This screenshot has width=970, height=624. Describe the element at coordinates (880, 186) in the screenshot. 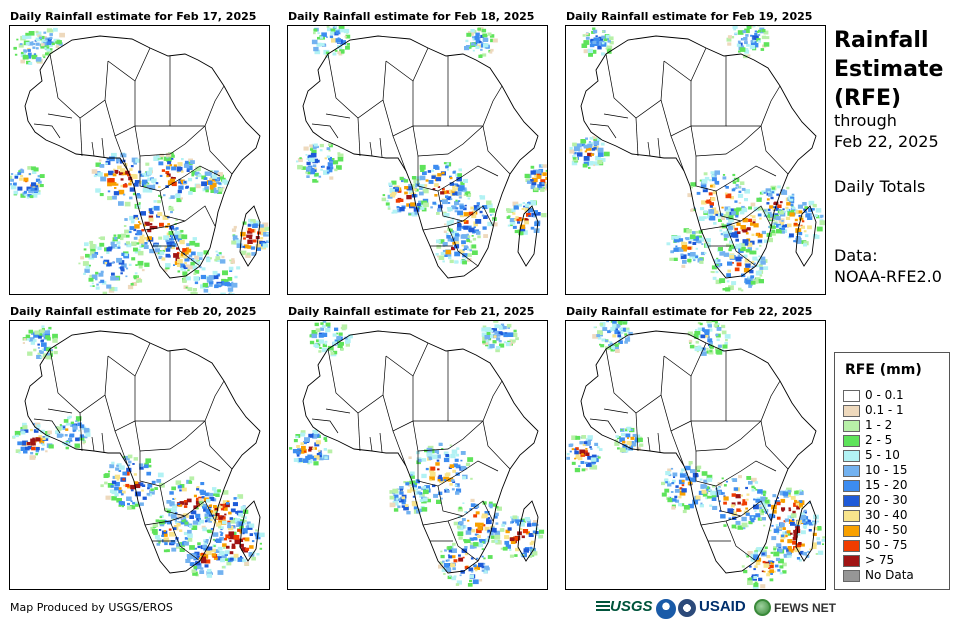

I see `sidebar-totals: Daily Totals` at that location.